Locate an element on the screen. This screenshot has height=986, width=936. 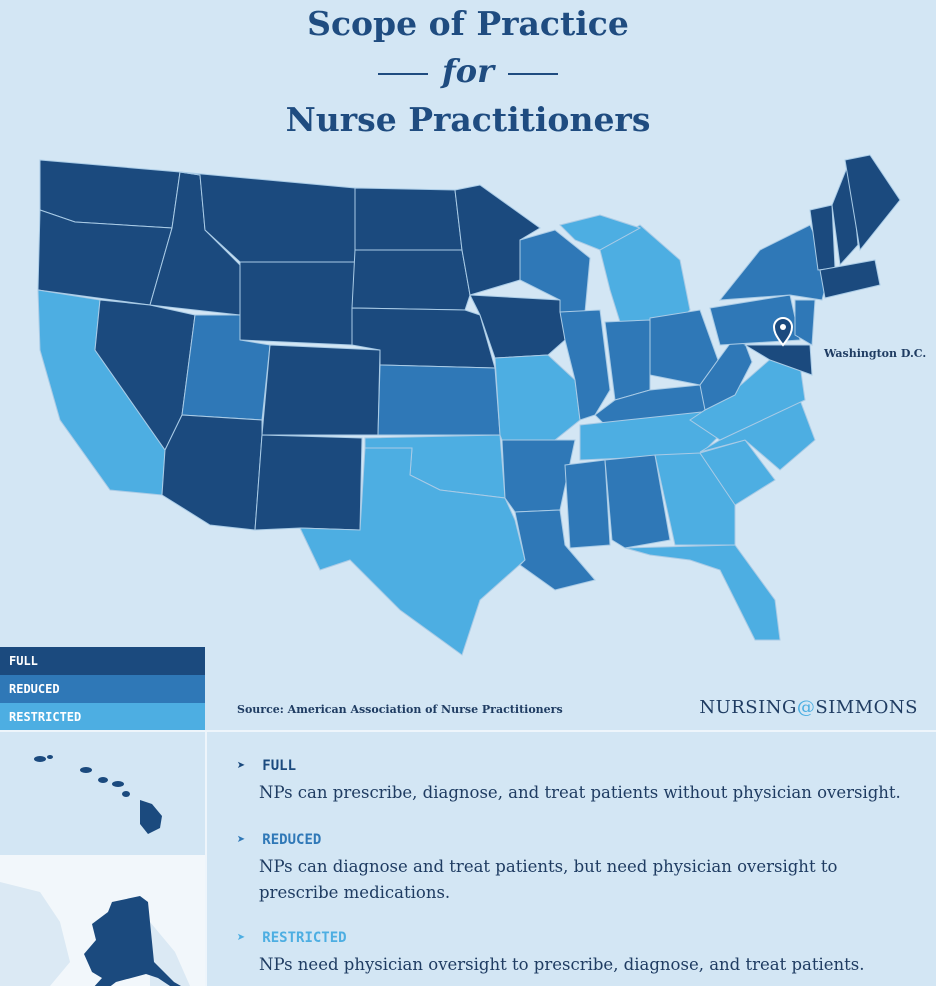
definition-term: ➤ RESTRICTED is located at coordinates (292, 938).